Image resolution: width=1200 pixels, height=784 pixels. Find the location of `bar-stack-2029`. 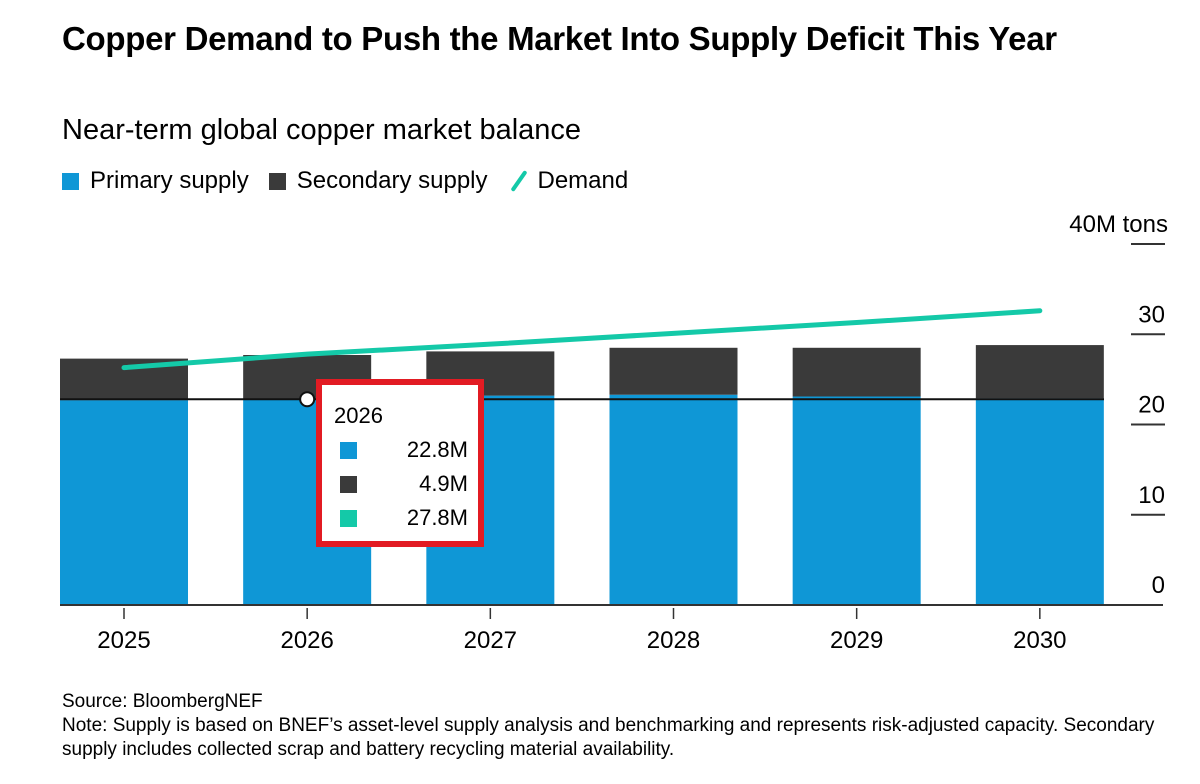

bar-stack-2029 is located at coordinates (856, 476).